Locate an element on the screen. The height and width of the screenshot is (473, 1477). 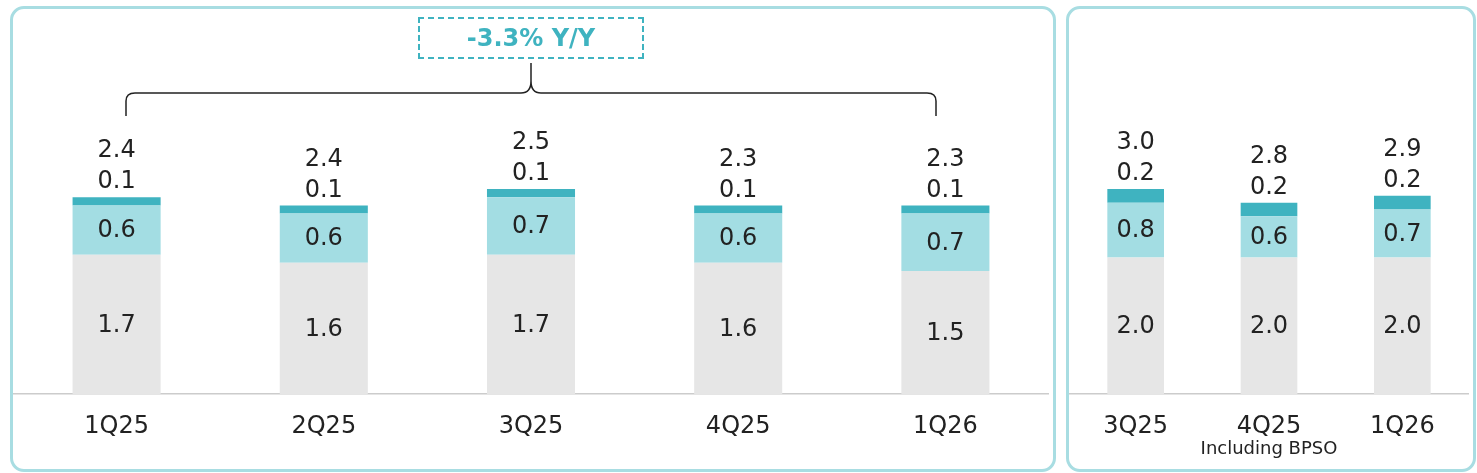
data-label: 1.5 is located at coordinates (945, 331).